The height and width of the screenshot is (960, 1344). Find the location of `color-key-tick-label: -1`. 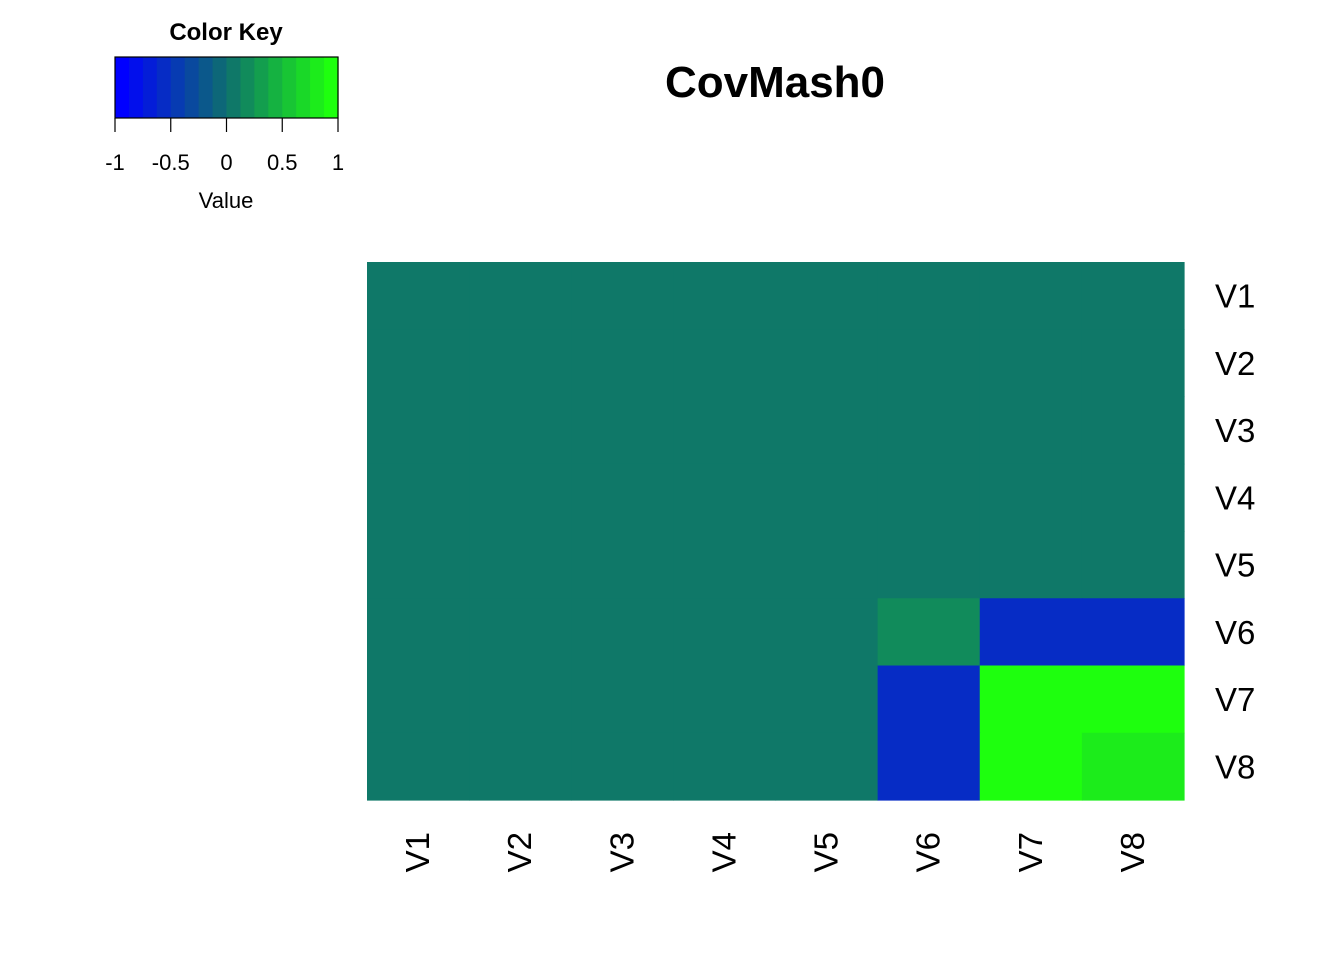

color-key-tick-label: -1 is located at coordinates (115, 162).